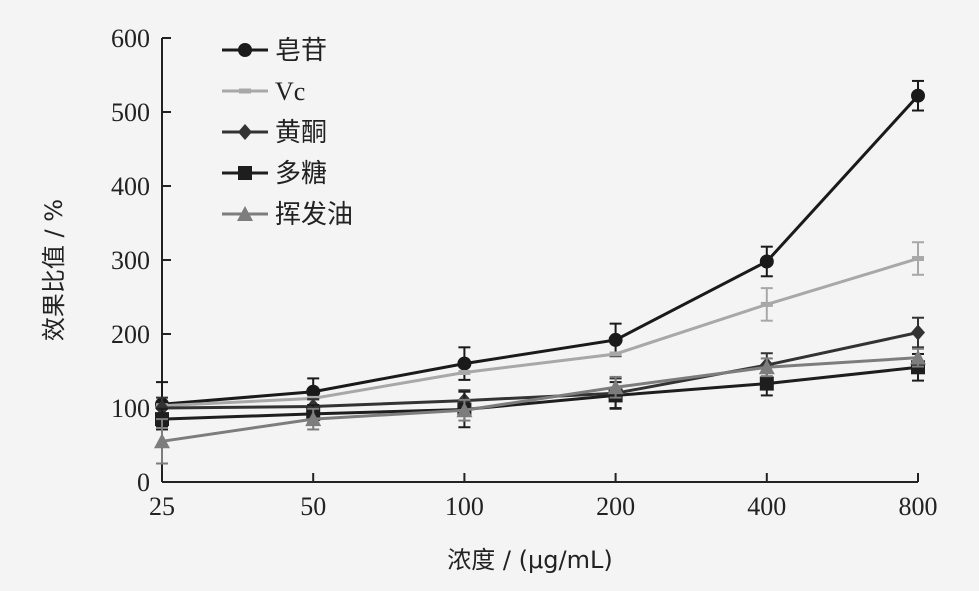 Image resolution: width=979 pixels, height=591 pixels. Describe the element at coordinates (130, 260) in the screenshot. I see `y-tick-label: 300` at that location.